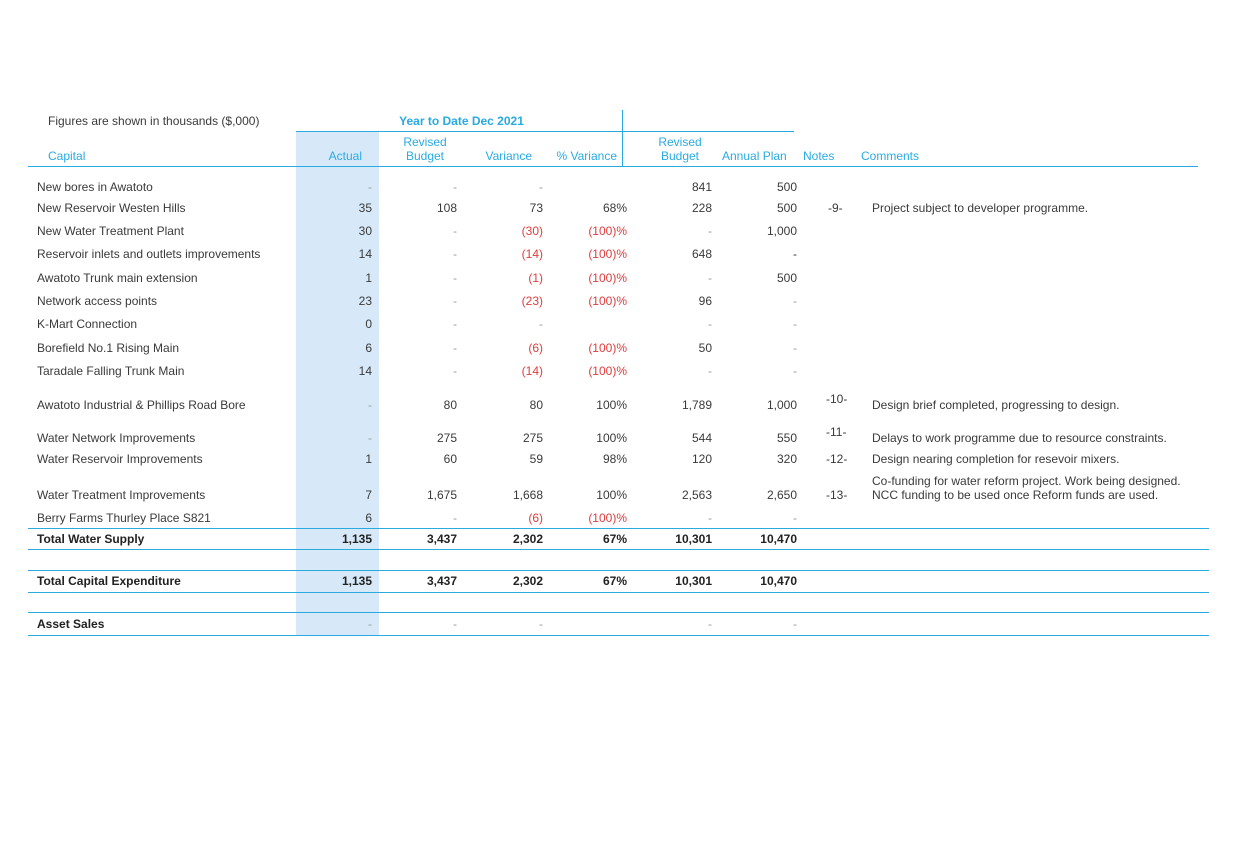 This screenshot has width=1252, height=863. Describe the element at coordinates (124, 518) in the screenshot. I see `row-label: Berry Farms Thurley Place S821` at that location.